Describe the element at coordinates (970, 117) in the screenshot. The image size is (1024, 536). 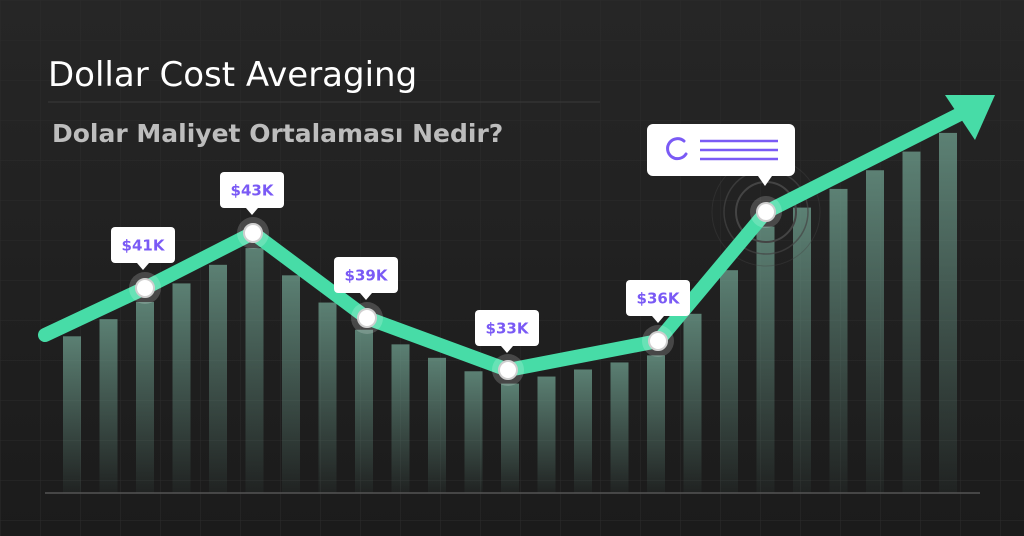
I see `arrow-head` at that location.